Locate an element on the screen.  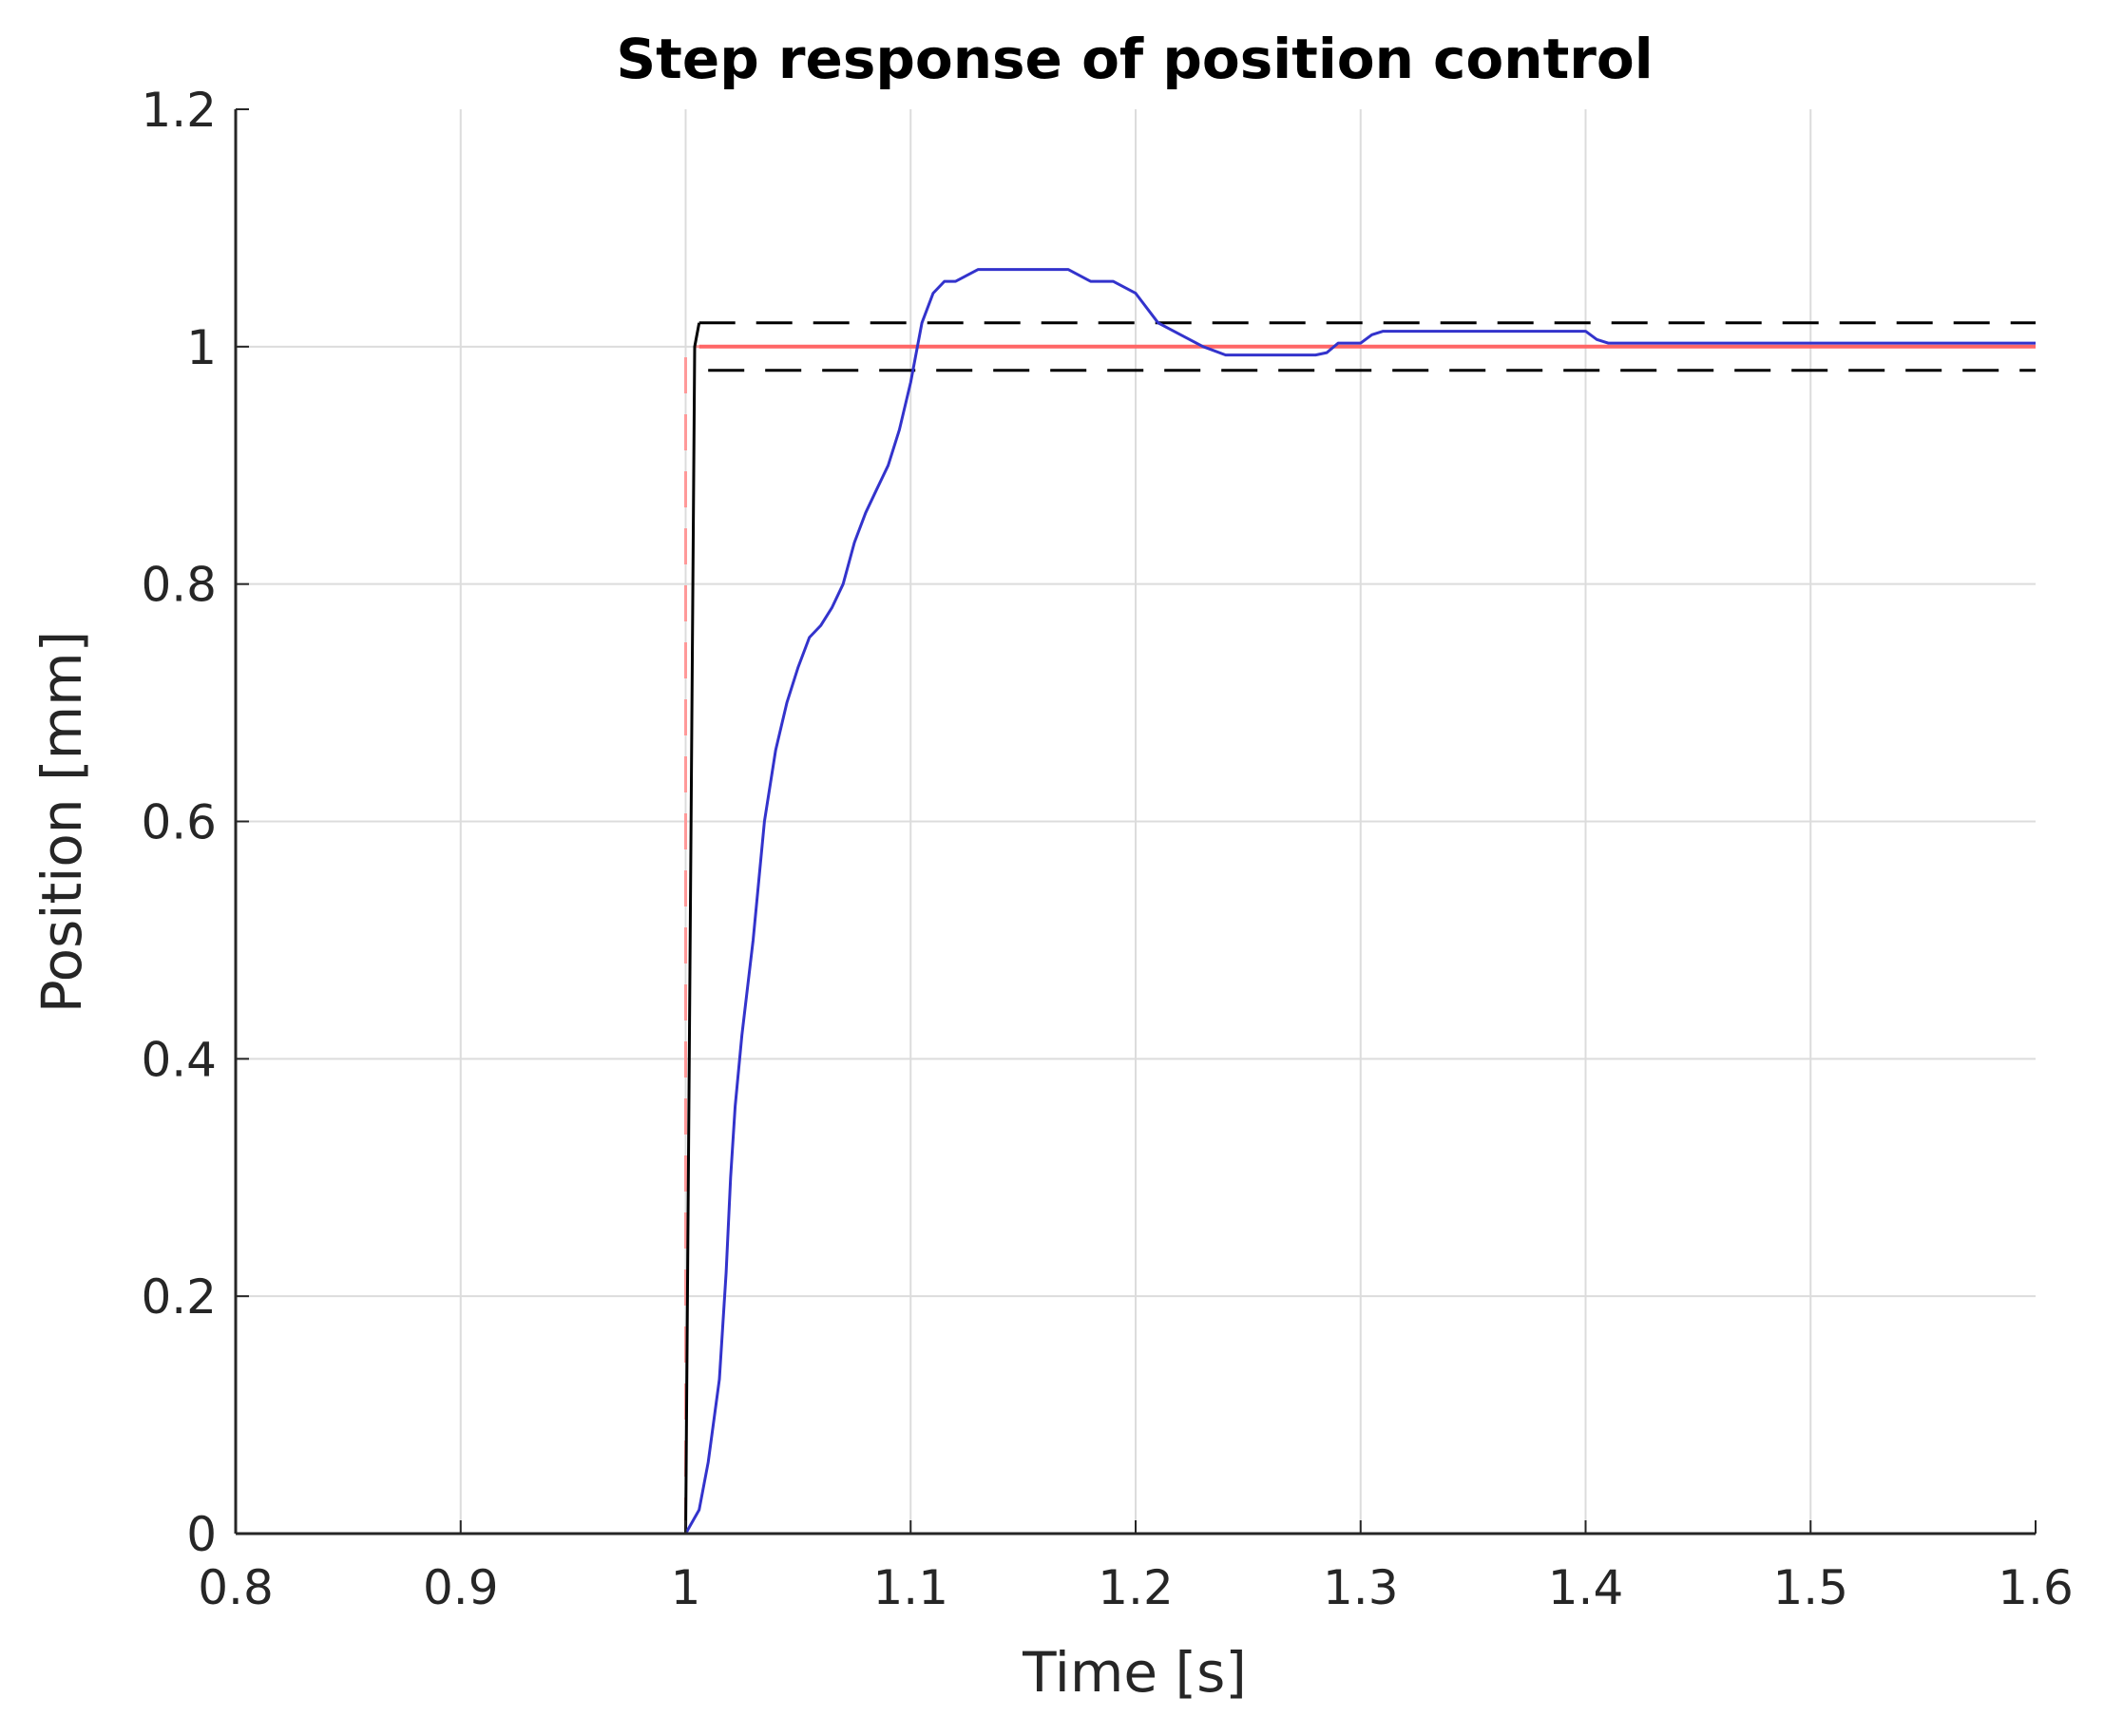
x-tick-label: 1.2 is located at coordinates (1136, 1588).